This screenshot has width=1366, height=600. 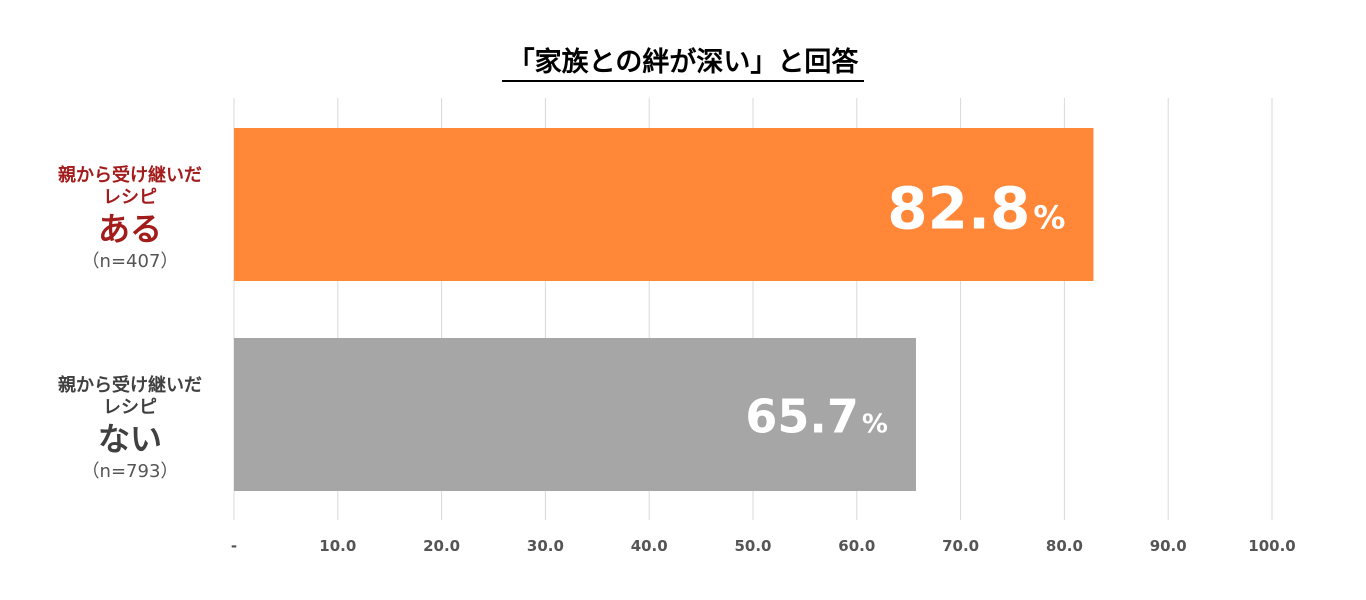 I want to click on x-tick-label: 40.0, so click(x=649, y=546).